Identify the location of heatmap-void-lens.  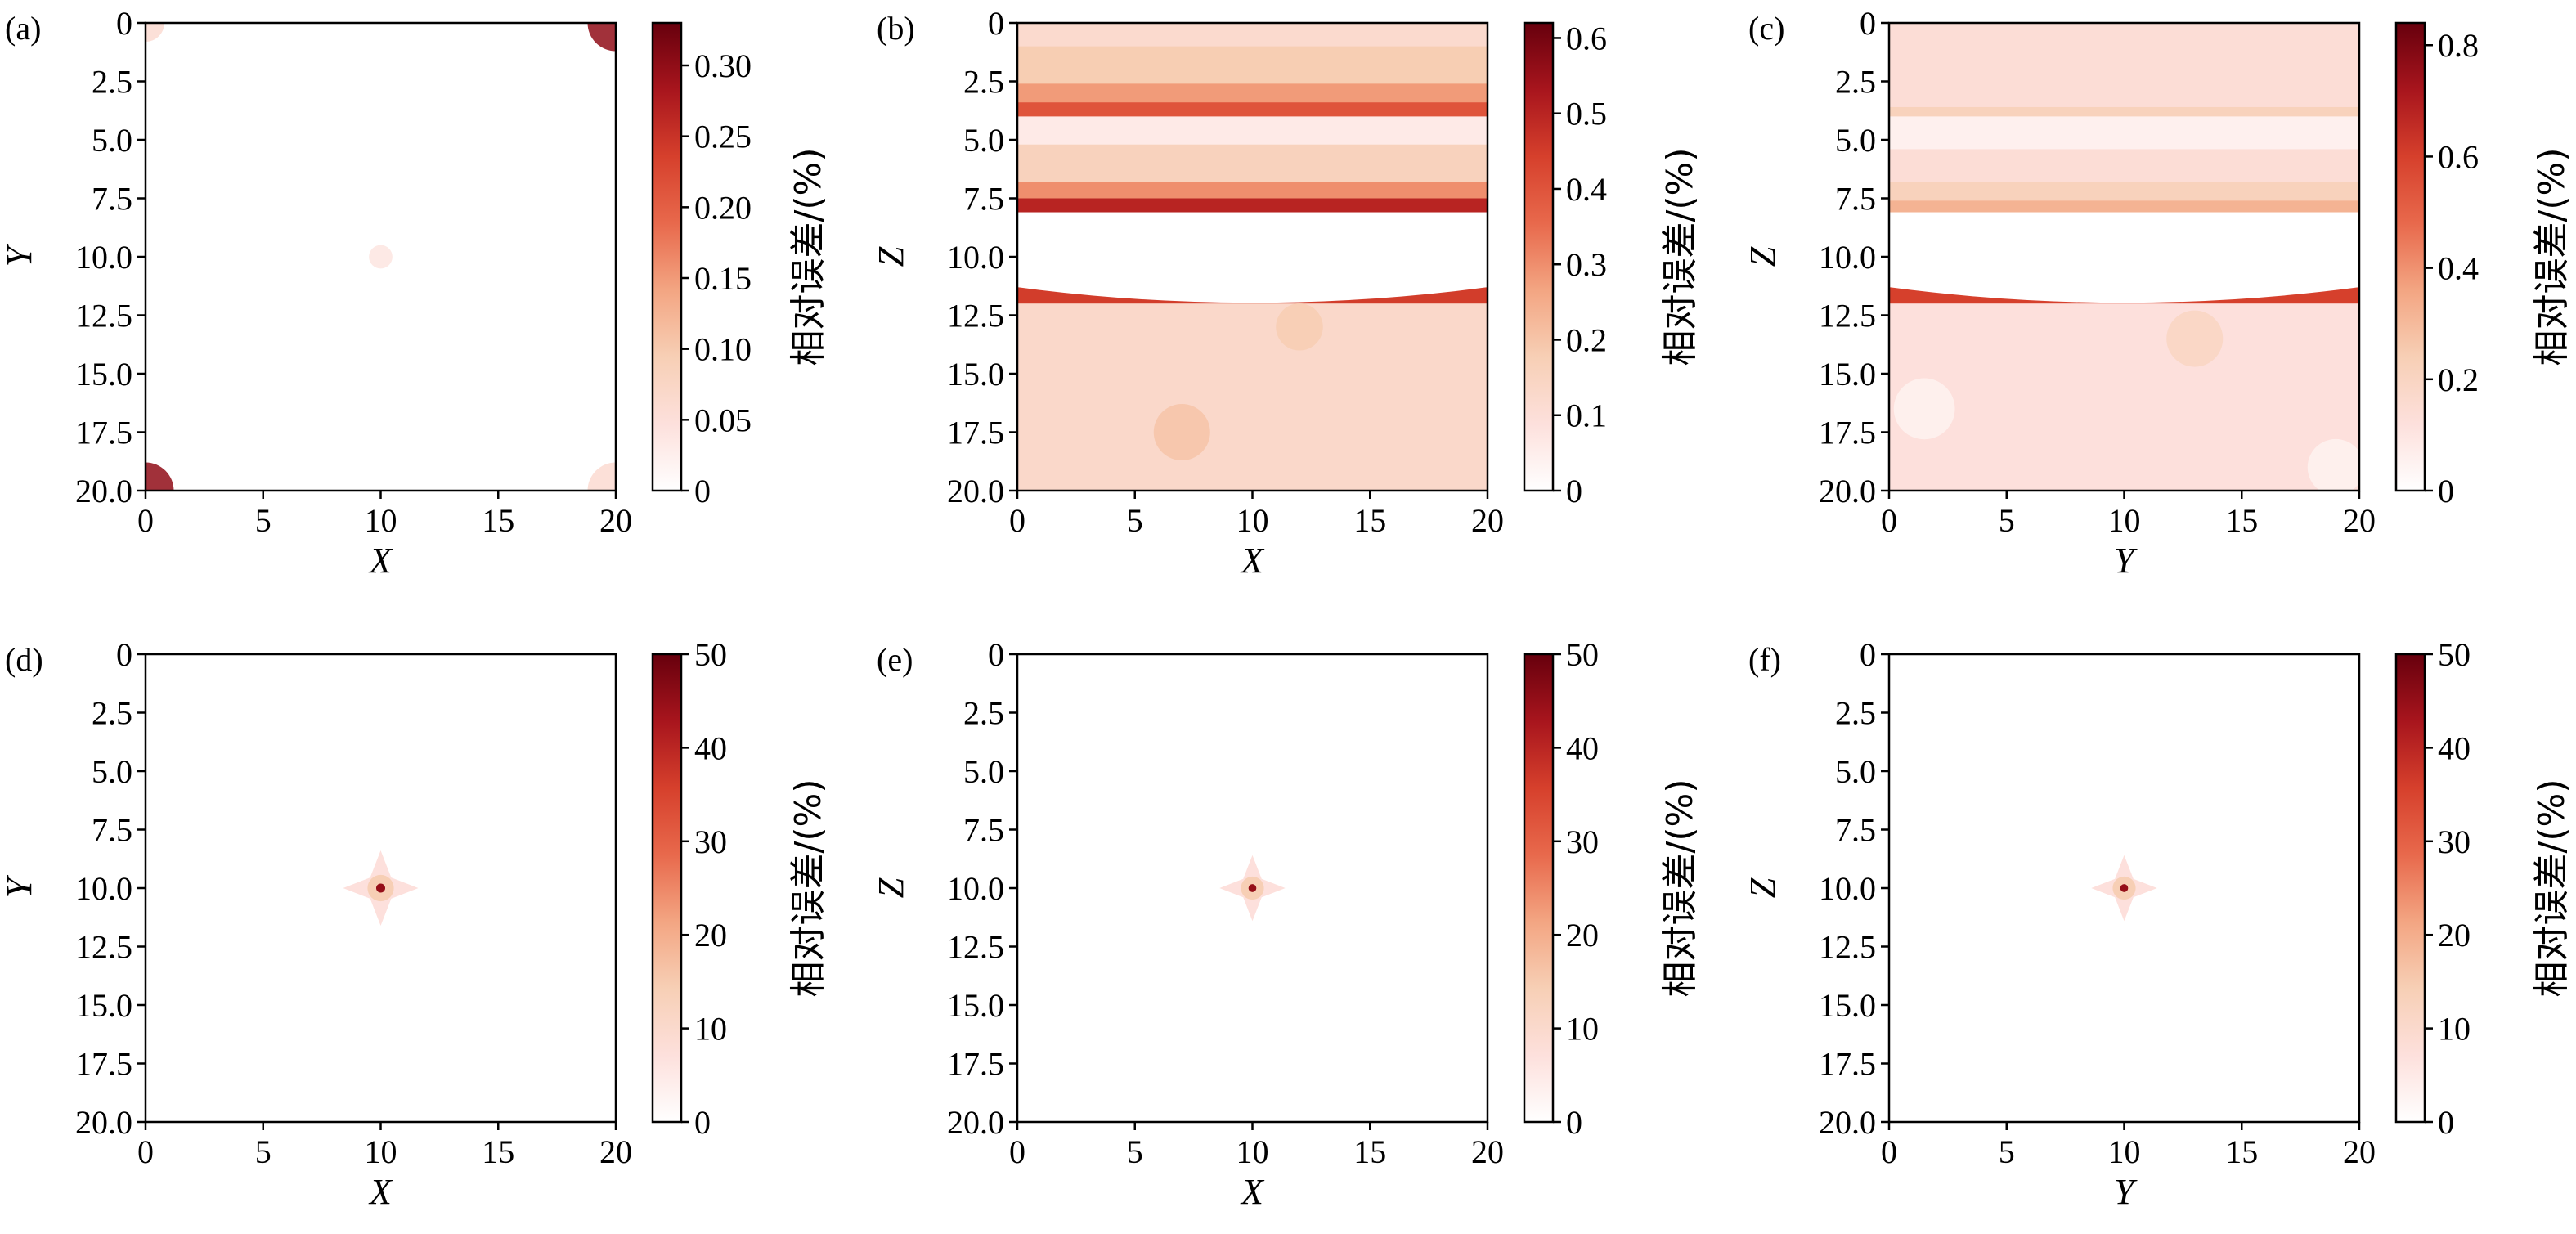
(1252, 257).